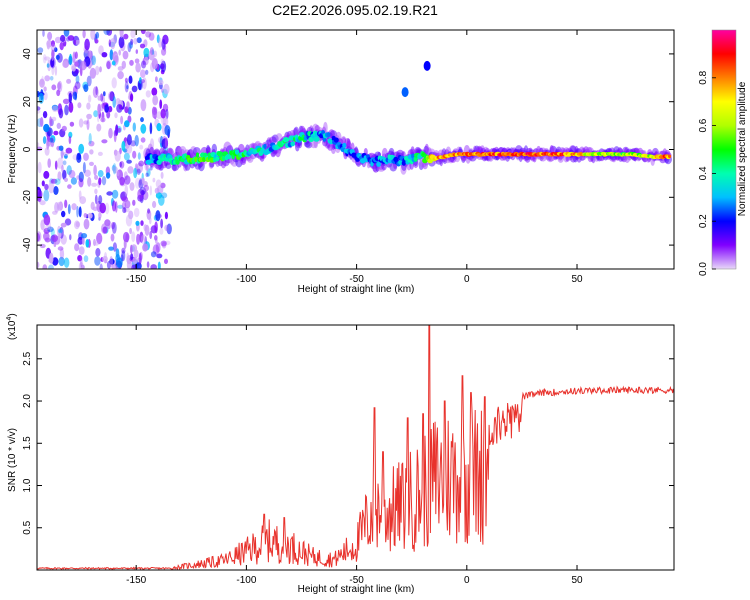 This screenshot has height=600, width=750. Describe the element at coordinates (12, 460) in the screenshot. I see `snr-ylabel: SNR (10 * v/v)` at that location.